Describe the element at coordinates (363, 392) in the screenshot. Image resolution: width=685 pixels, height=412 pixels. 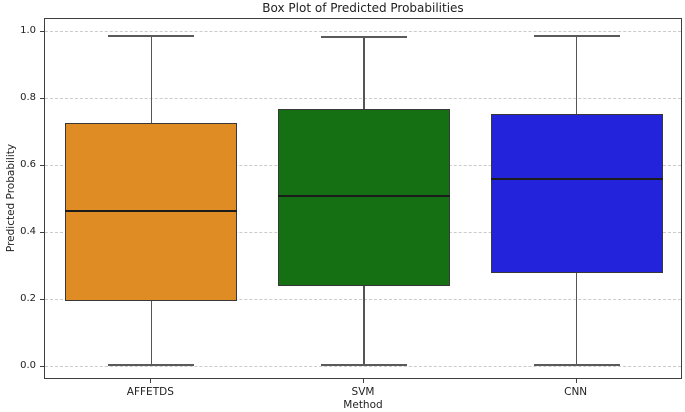
I see `x-category-label: SVM` at that location.